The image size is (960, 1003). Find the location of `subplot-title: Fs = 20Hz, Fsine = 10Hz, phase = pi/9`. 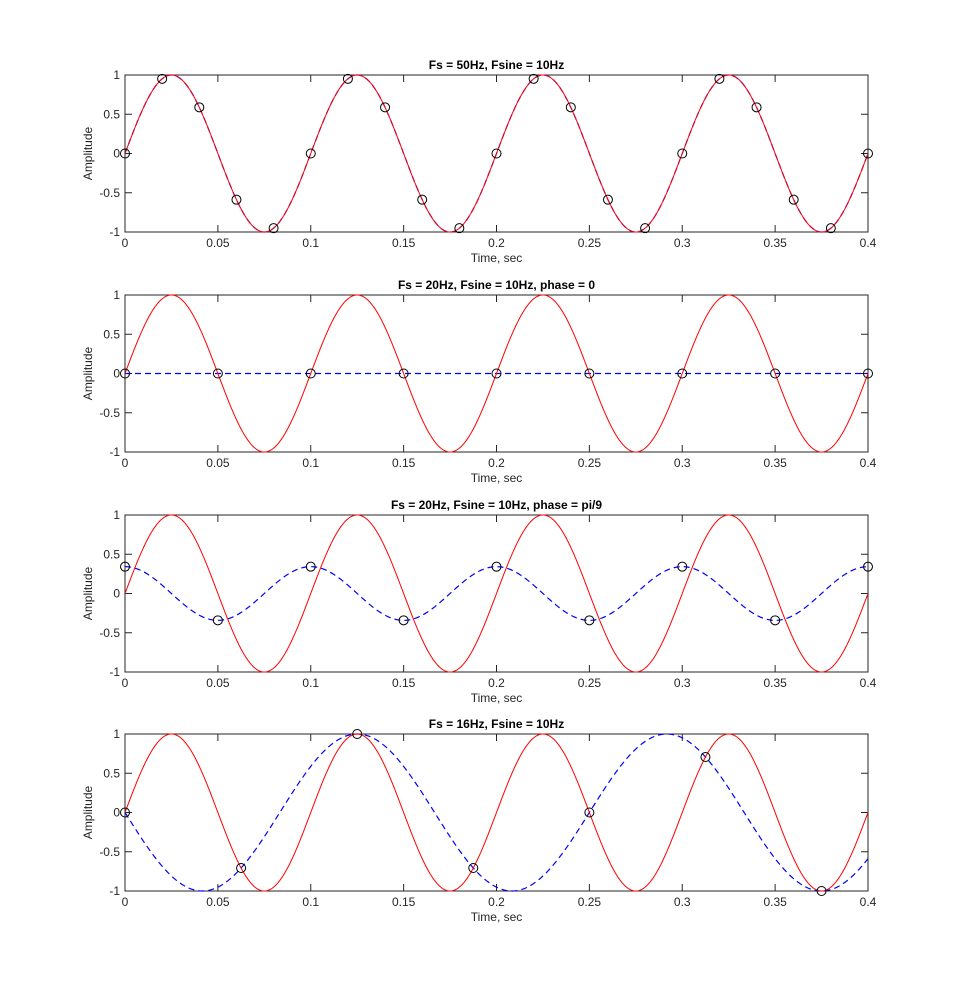

subplot-title: Fs = 20Hz, Fsine = 10Hz, phase = pi/9 is located at coordinates (496, 505).